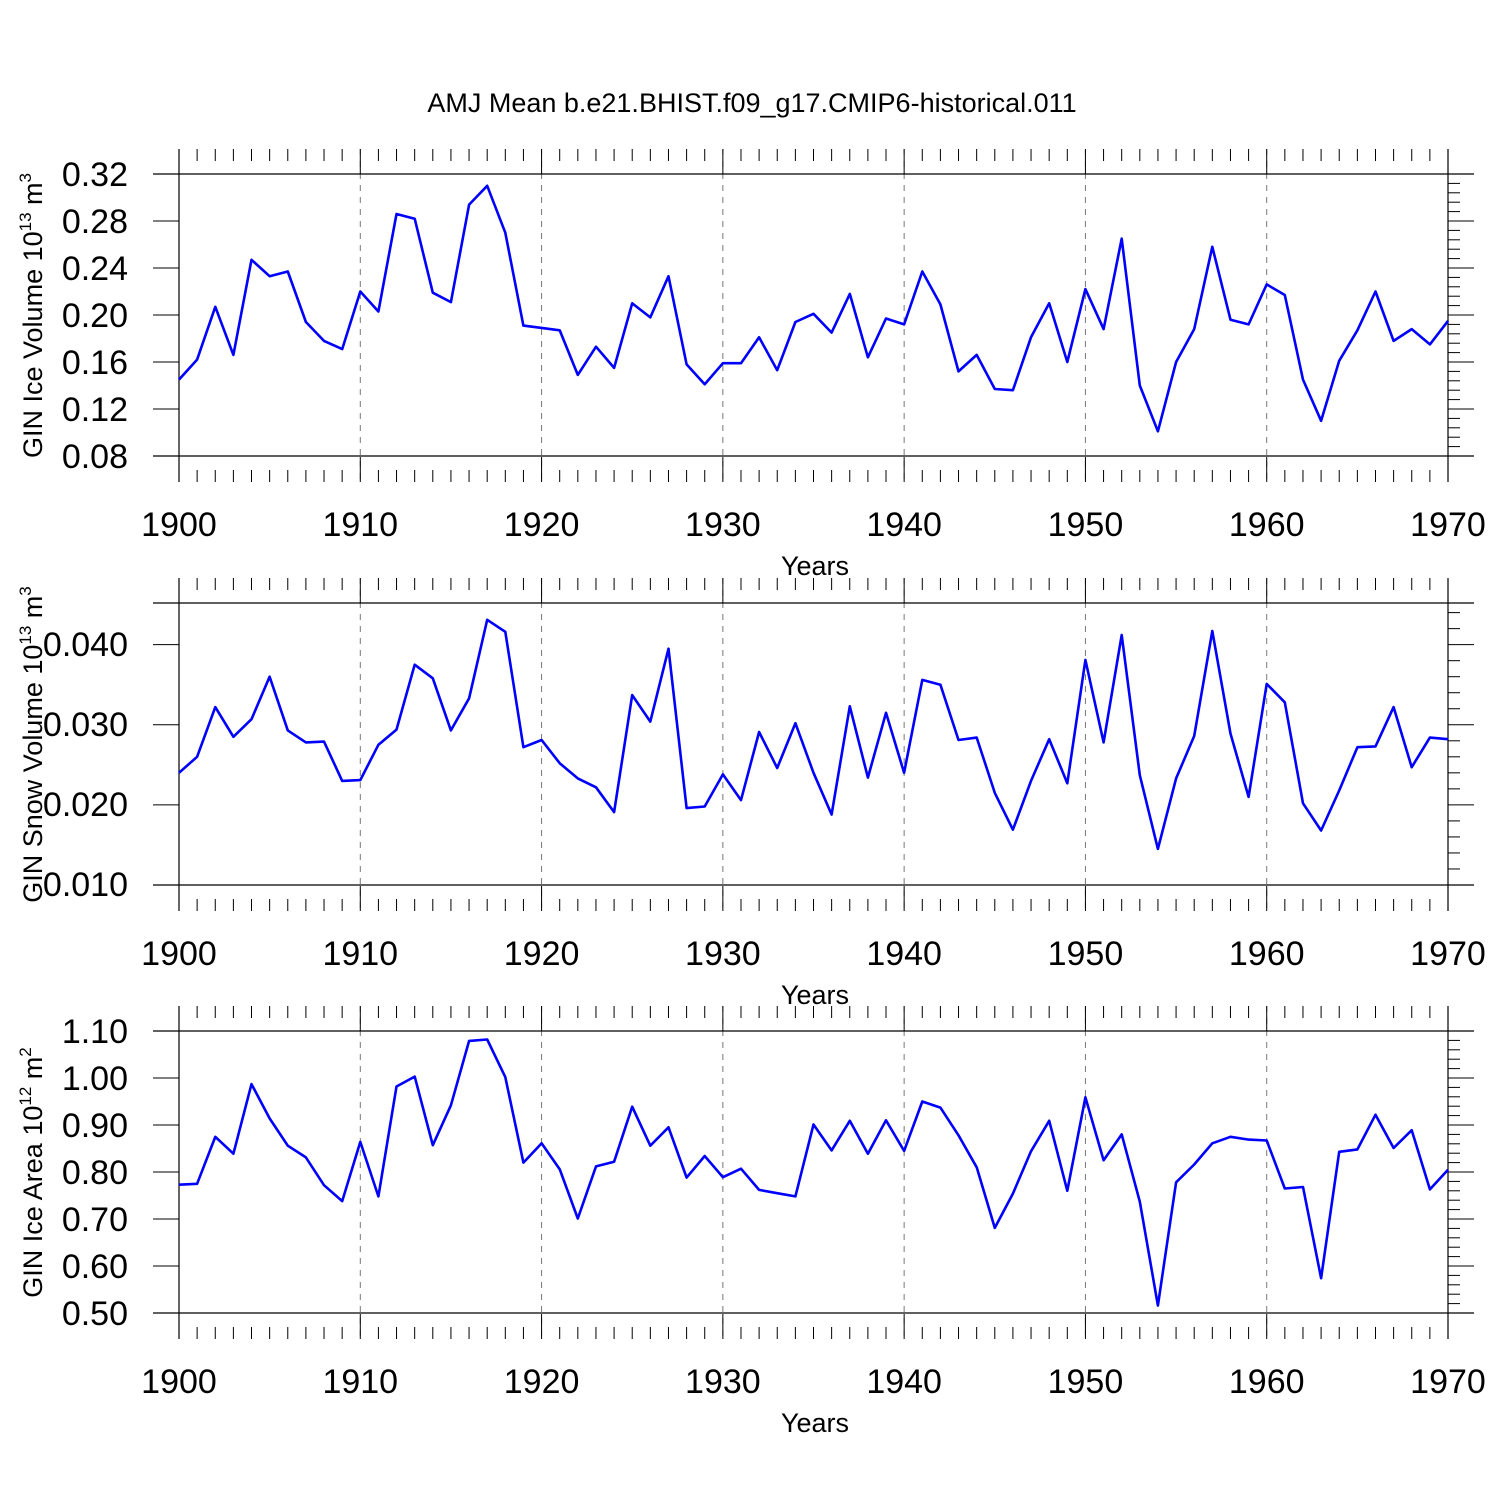  I want to click on panel-ice-volume-xtick-labels: 1900 1910 1920 1930 1940 1950 1960 1970, so click(813, 525).